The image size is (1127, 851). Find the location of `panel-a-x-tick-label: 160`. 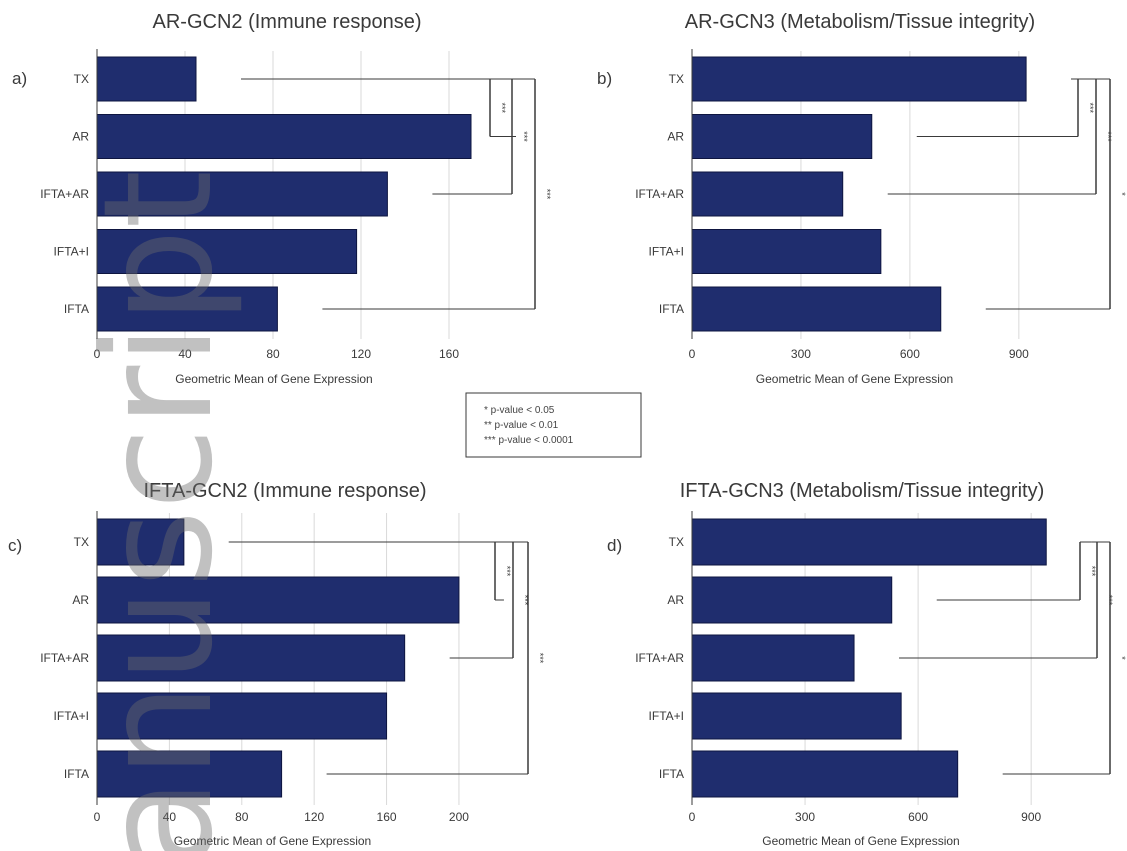

panel-a-x-tick-label: 160 is located at coordinates (449, 354).